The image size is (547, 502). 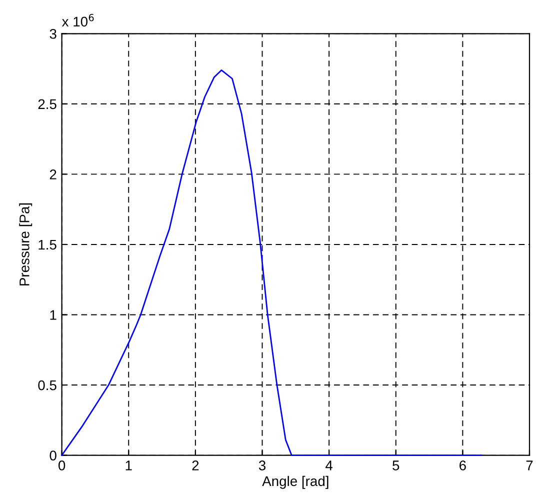 I want to click on x-tick-label: 1, so click(x=129, y=465).